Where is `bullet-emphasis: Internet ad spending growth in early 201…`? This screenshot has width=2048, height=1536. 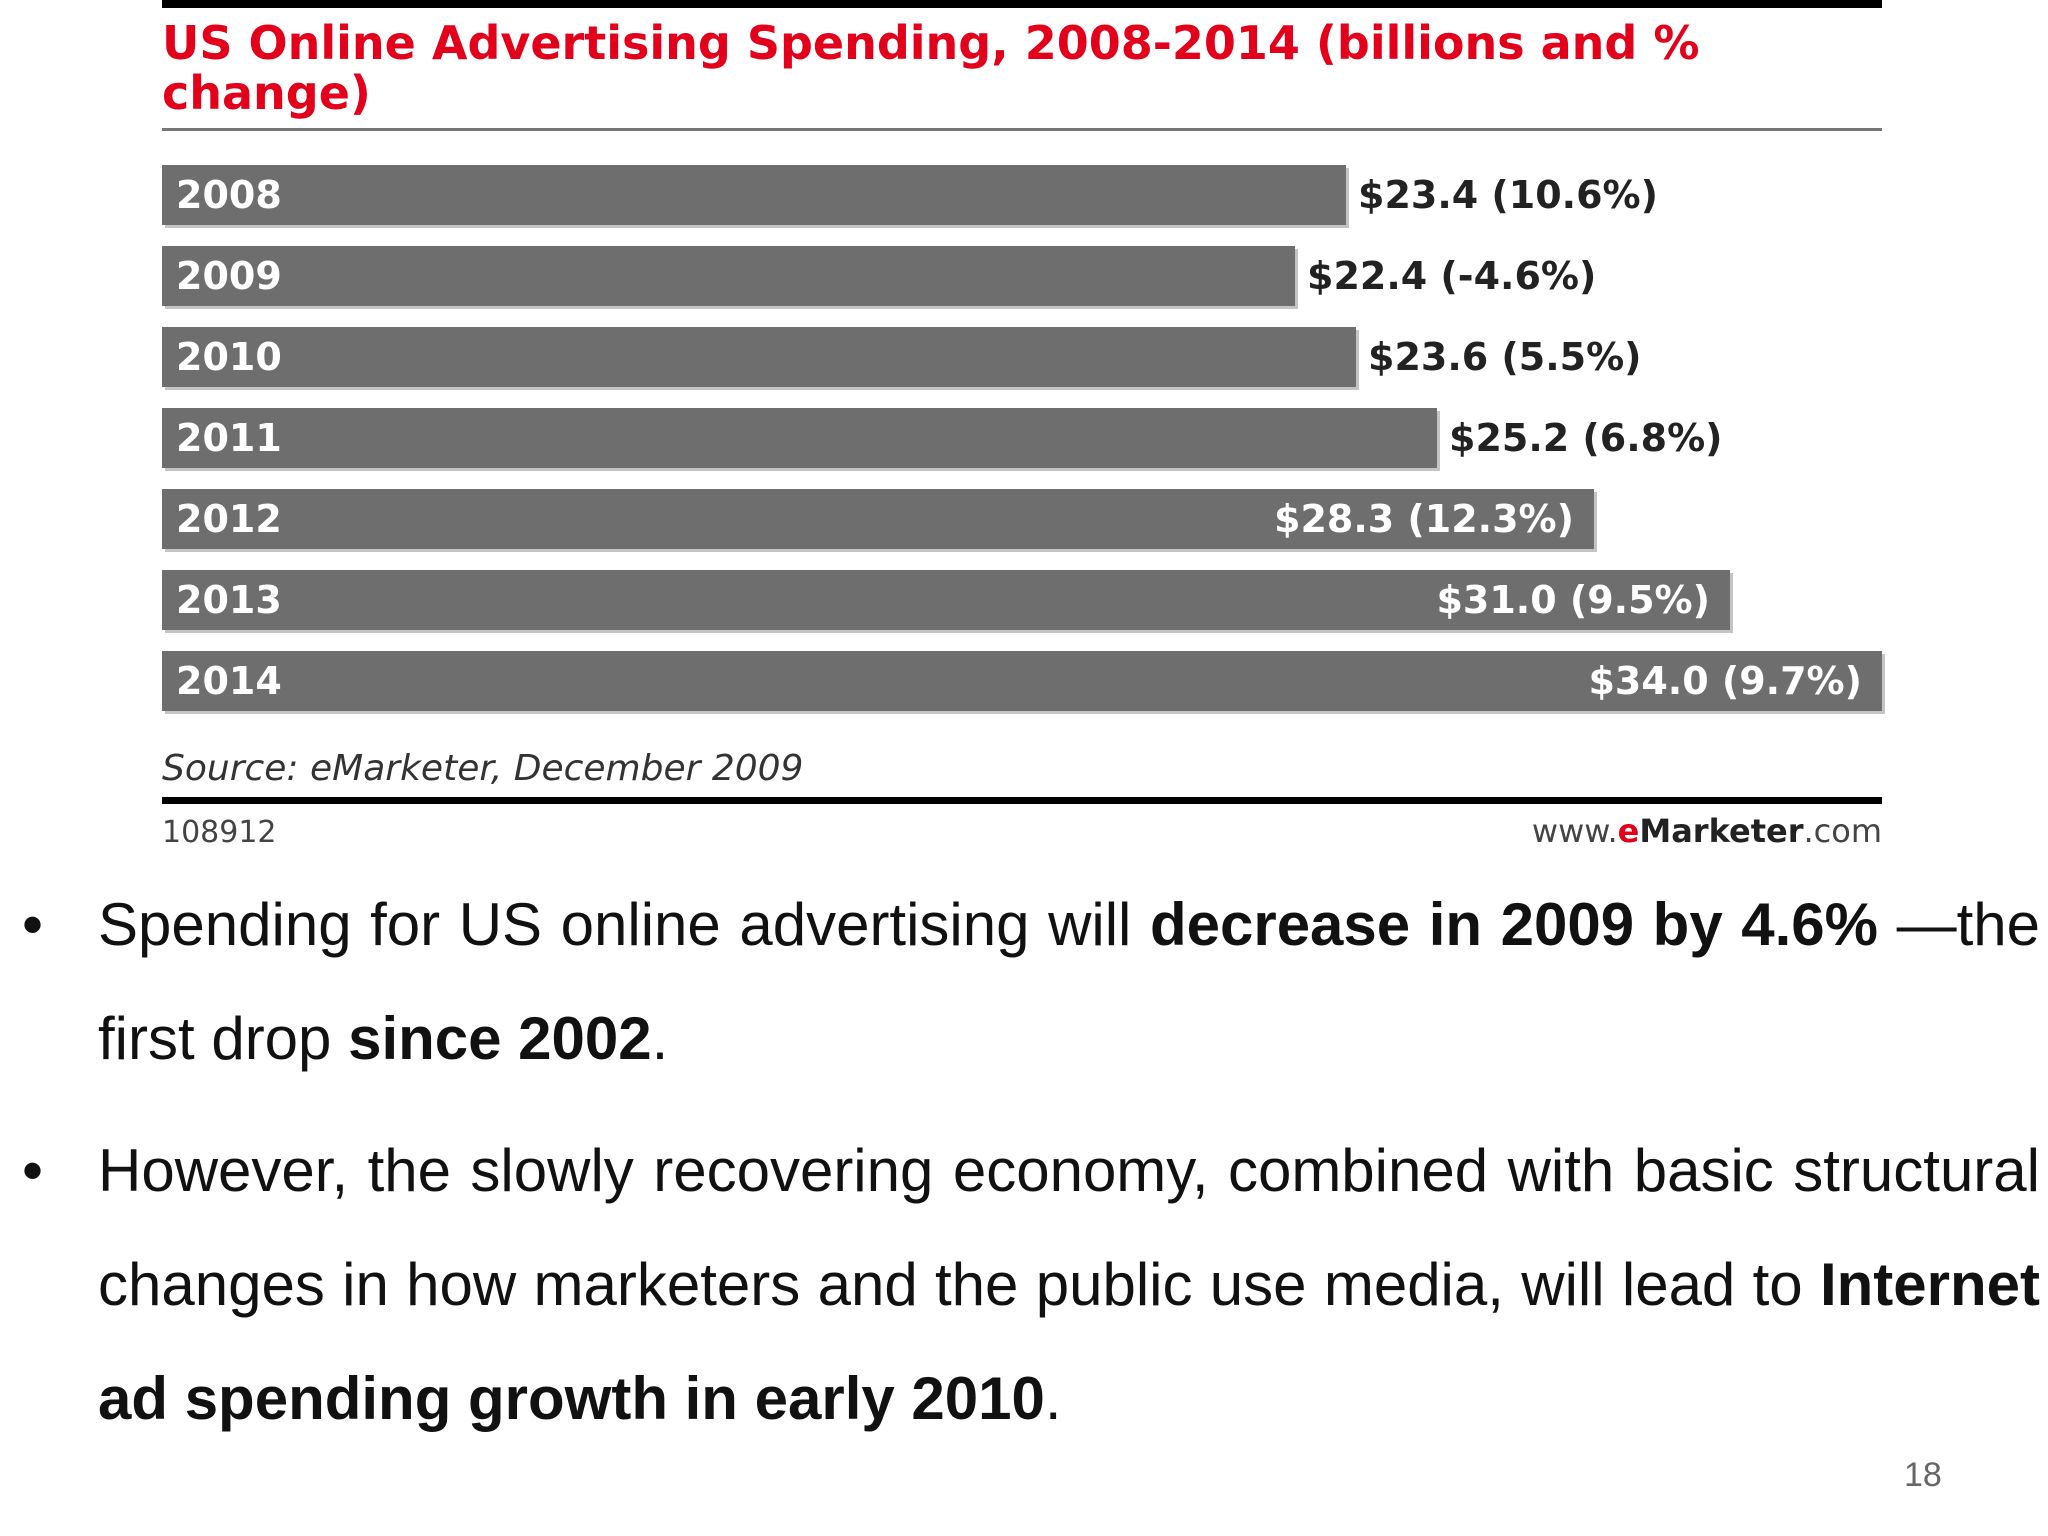
bullet-emphasis: Internet ad spending growth in early 201… is located at coordinates (1069, 1341).